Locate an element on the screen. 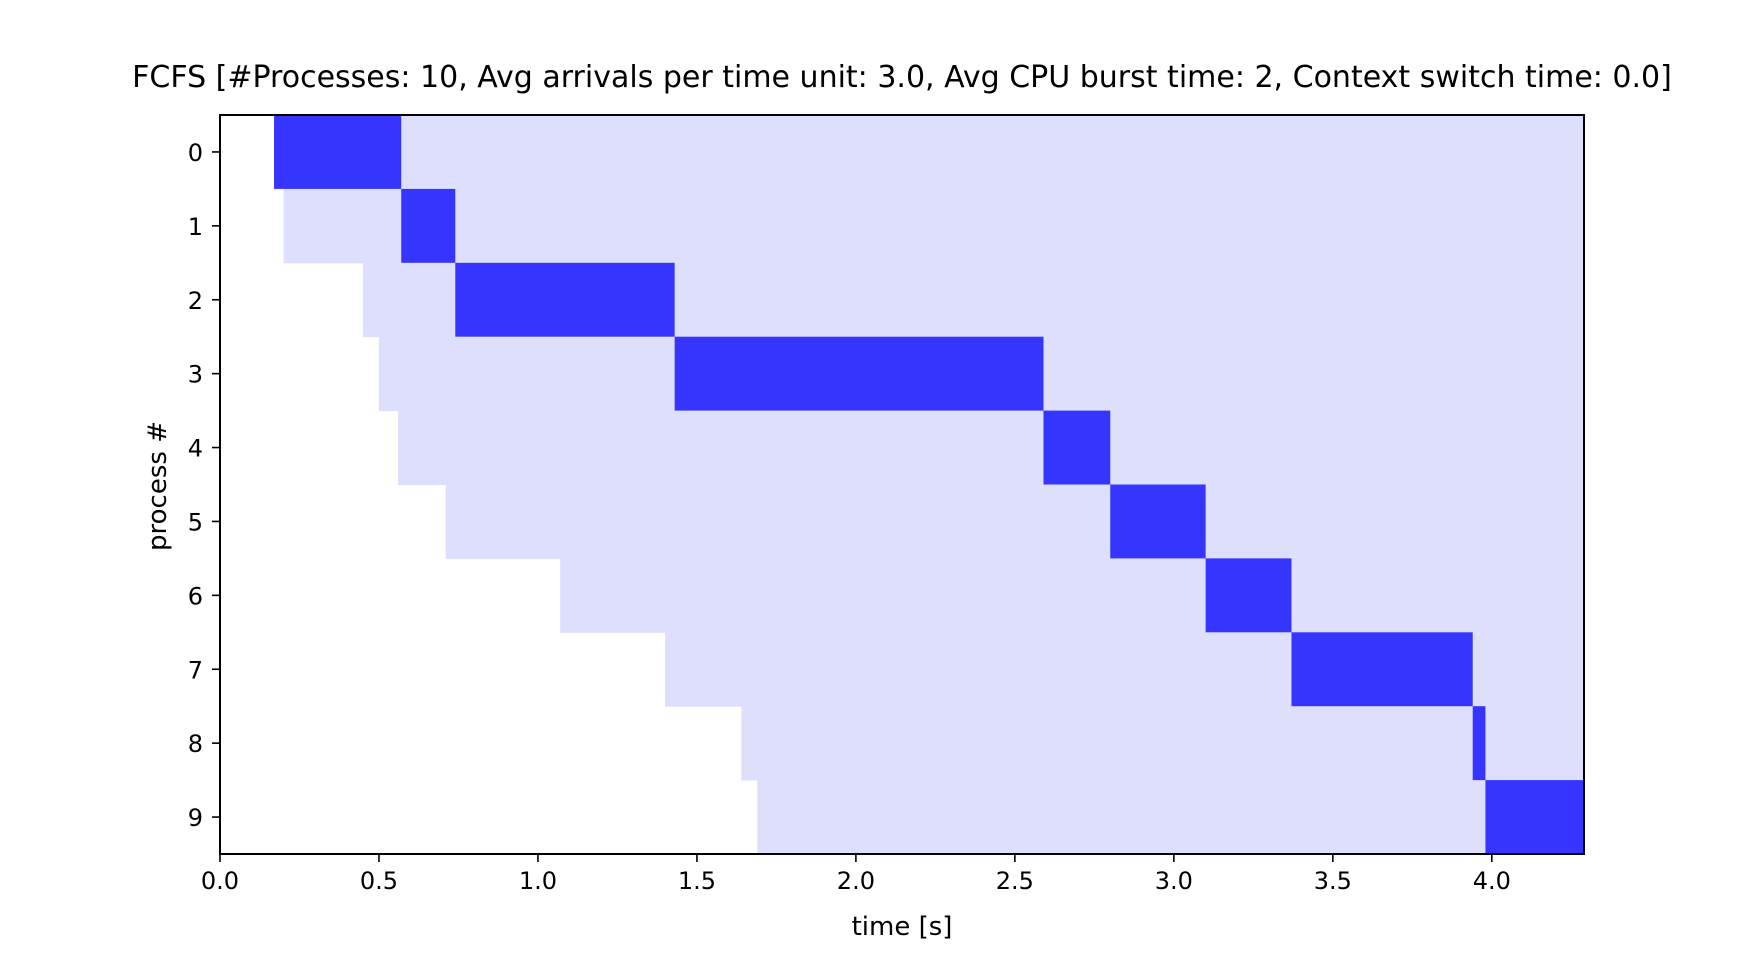 The height and width of the screenshot is (960, 1760). x-tick-label: 4.0 is located at coordinates (1492, 881).